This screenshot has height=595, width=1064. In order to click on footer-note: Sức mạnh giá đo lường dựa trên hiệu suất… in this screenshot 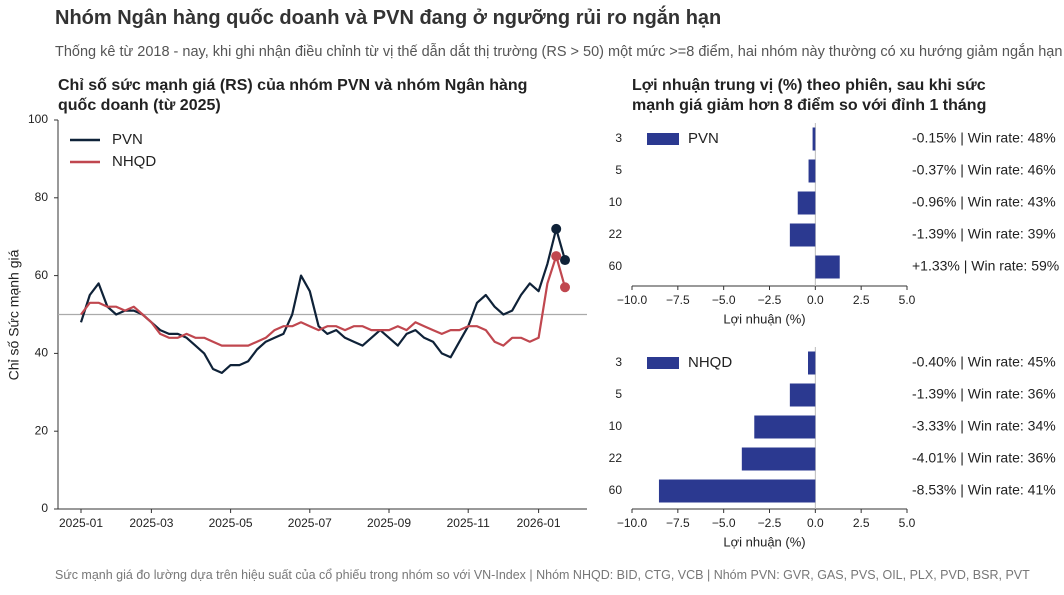, I will do `click(542, 575)`.